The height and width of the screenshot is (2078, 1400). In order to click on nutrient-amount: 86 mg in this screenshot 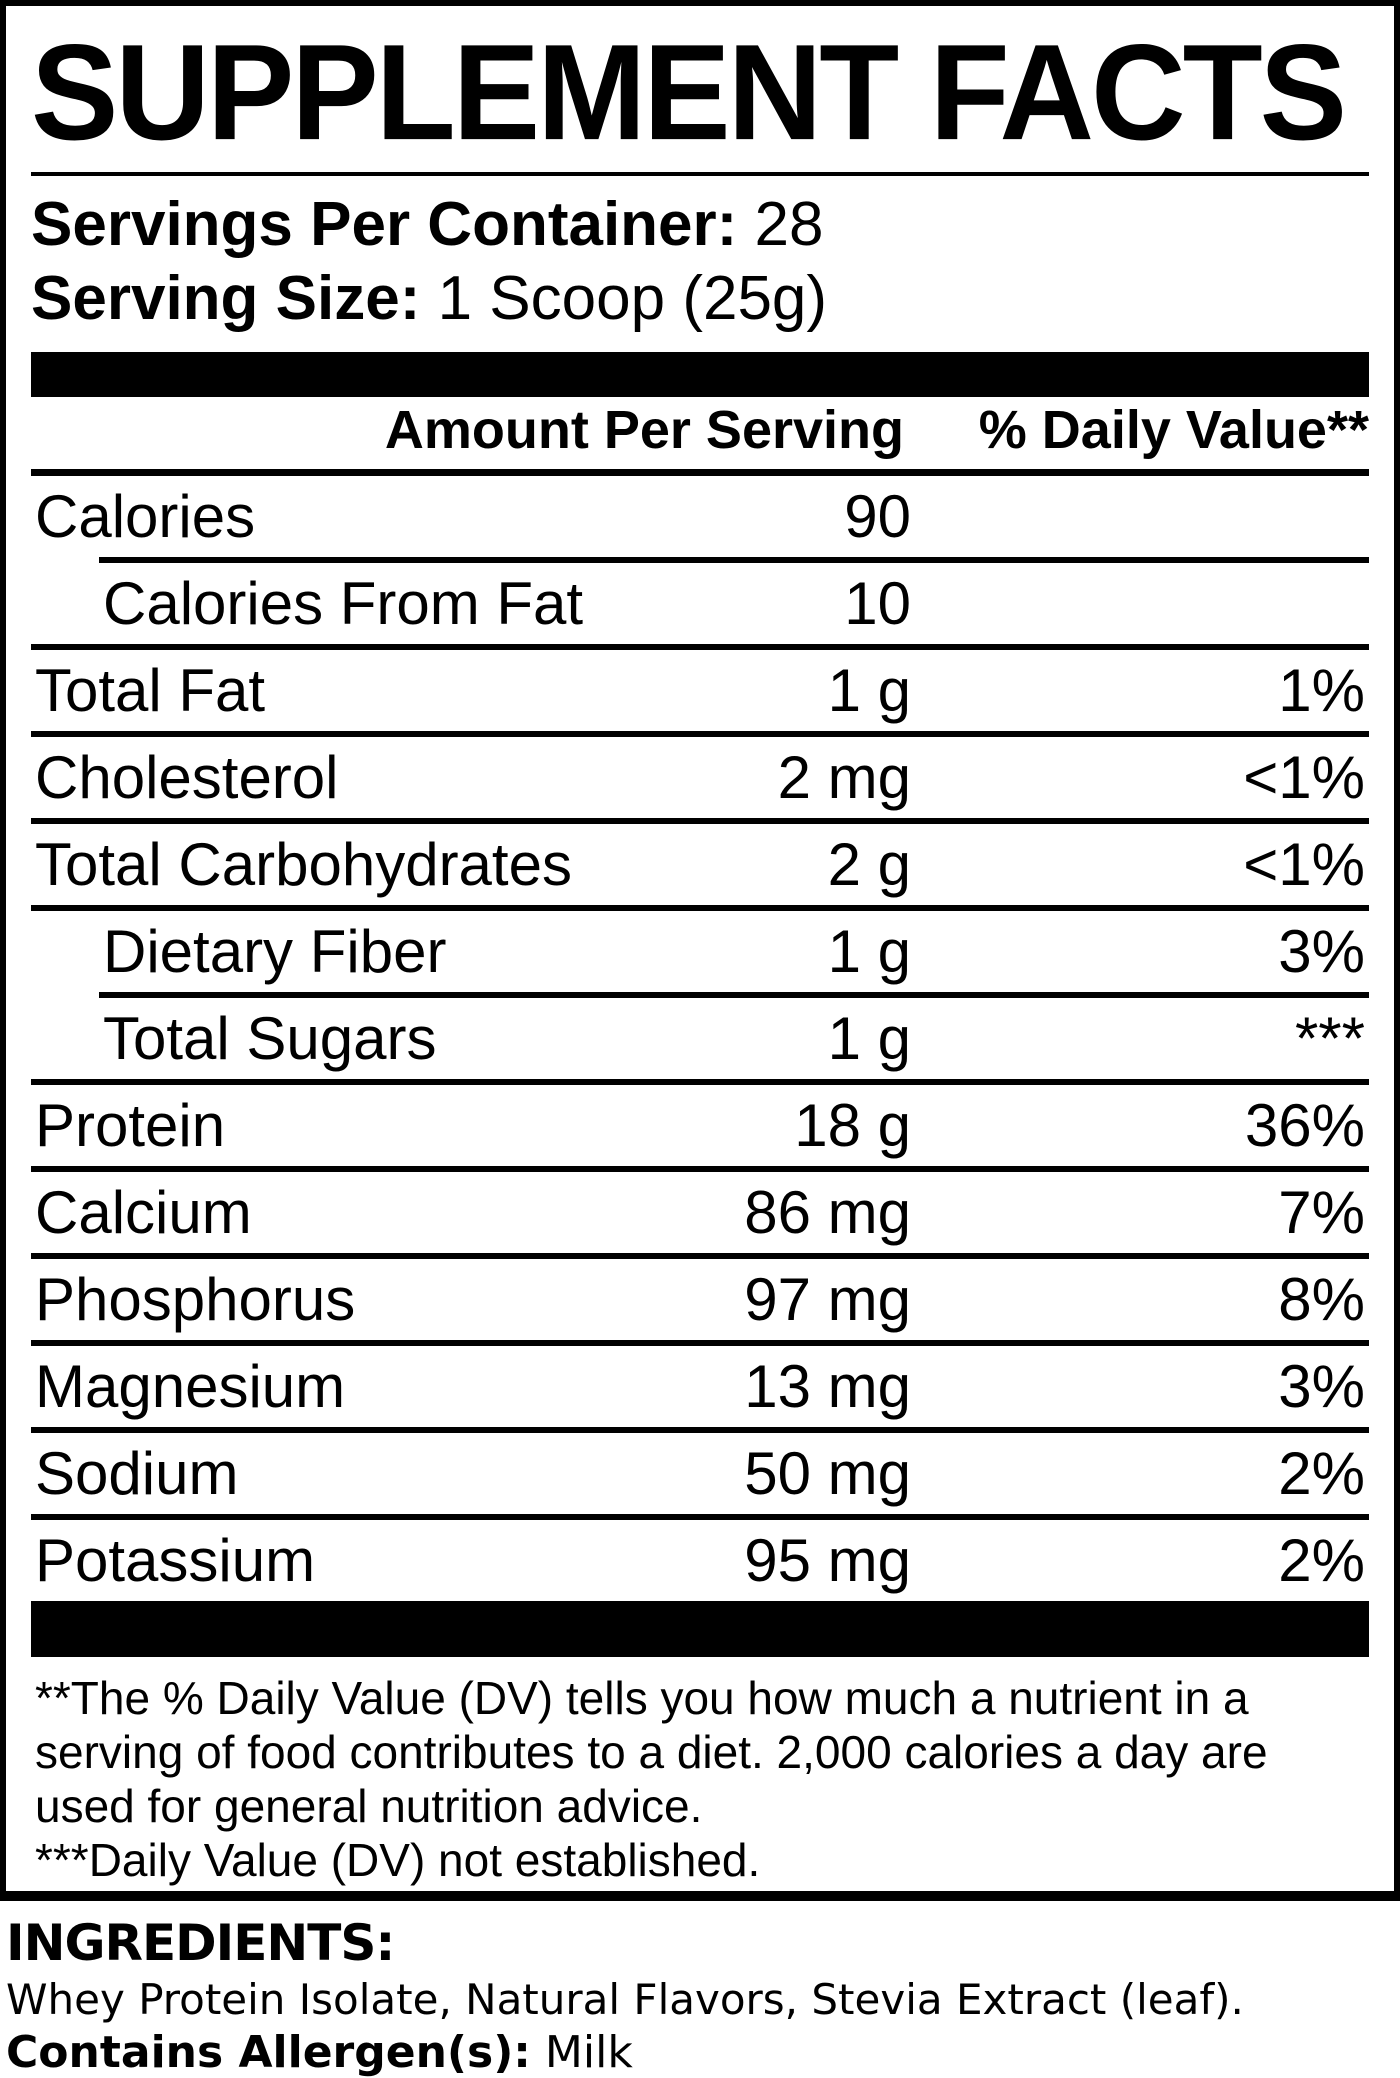, I will do `click(827, 1212)`.